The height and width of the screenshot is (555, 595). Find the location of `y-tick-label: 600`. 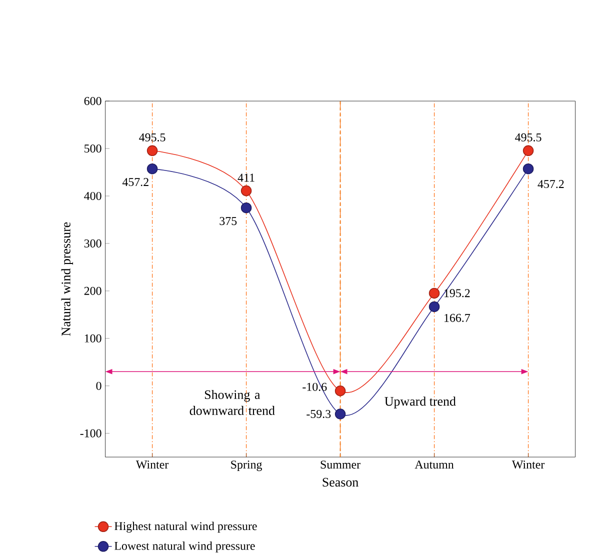

y-tick-label: 600 is located at coordinates (93, 100).